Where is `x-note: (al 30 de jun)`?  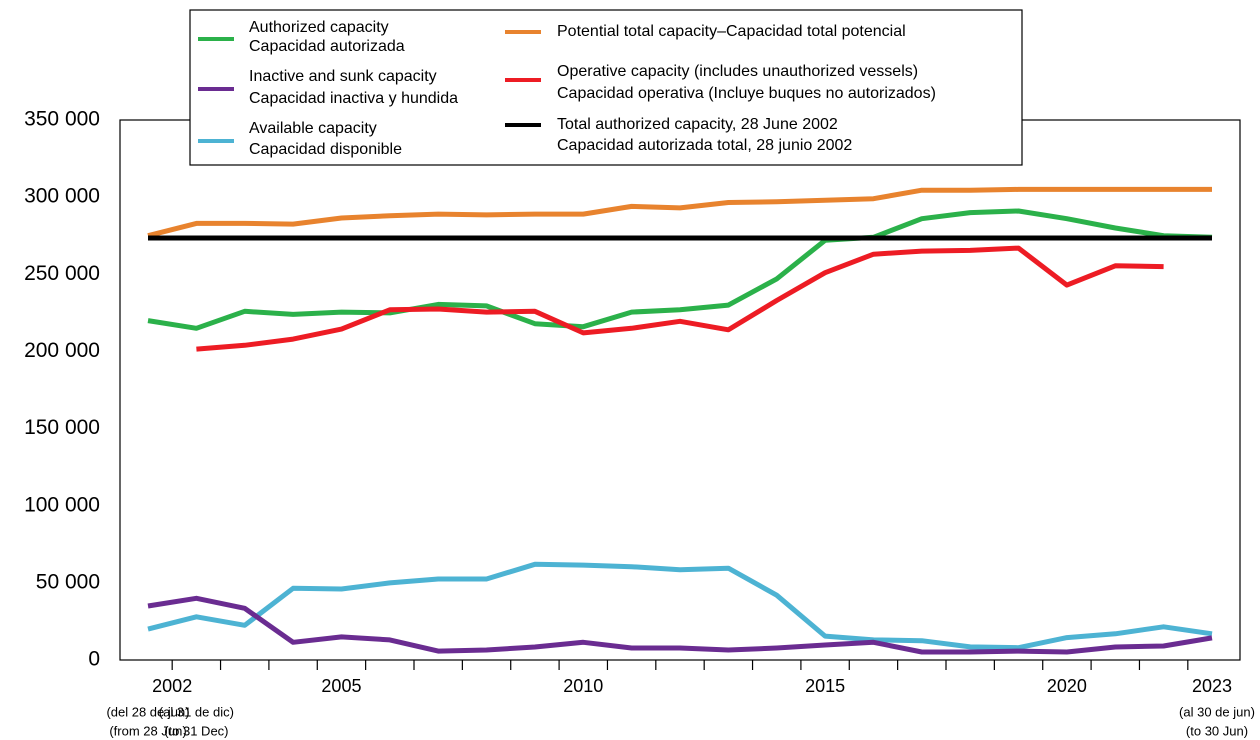 x-note: (al 30 de jun) is located at coordinates (1217, 711).